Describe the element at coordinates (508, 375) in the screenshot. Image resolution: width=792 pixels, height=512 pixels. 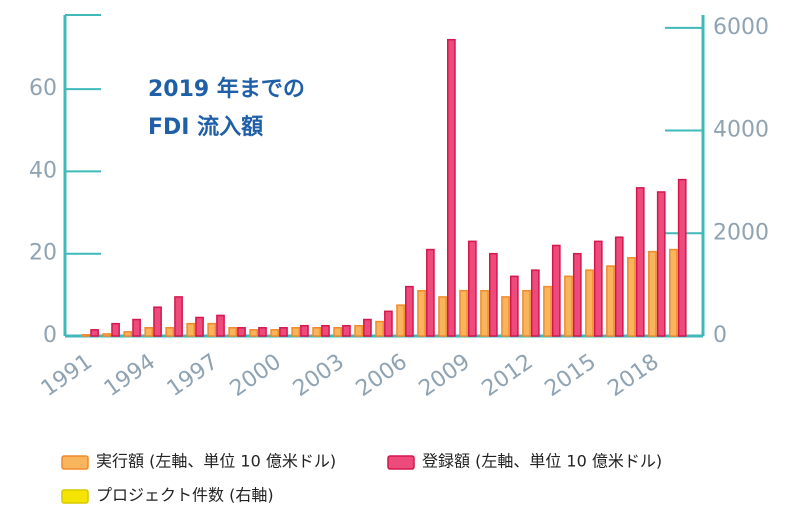
I see `x-tick-label: 2012` at that location.